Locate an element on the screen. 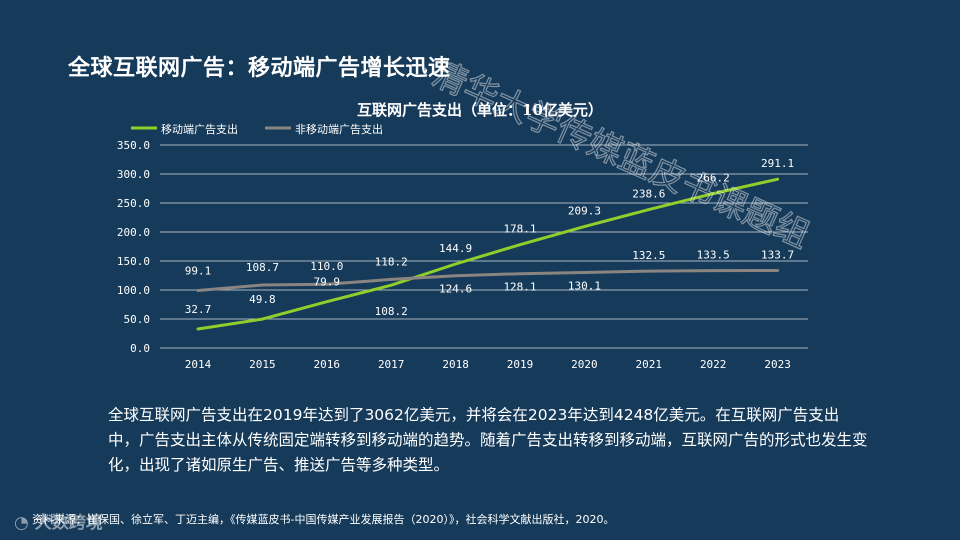 This screenshot has width=960, height=540. x-tick-label-9: 2023 is located at coordinates (777, 364).